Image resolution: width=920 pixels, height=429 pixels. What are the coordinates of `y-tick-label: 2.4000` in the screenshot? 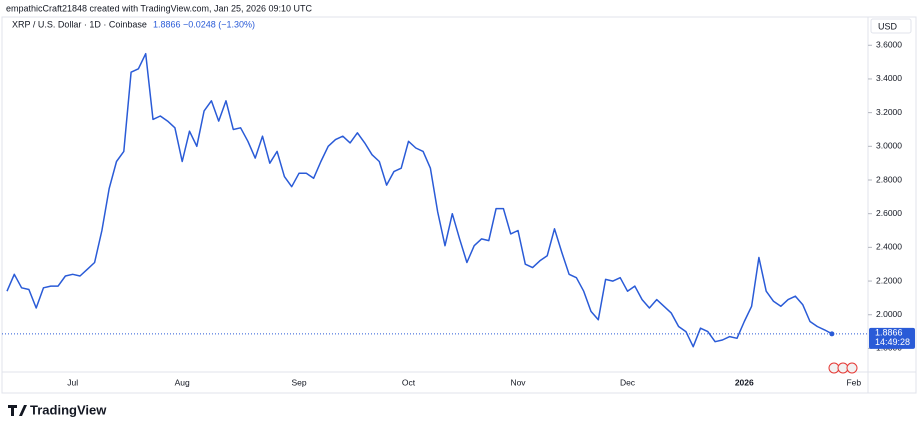 It's located at (889, 247).